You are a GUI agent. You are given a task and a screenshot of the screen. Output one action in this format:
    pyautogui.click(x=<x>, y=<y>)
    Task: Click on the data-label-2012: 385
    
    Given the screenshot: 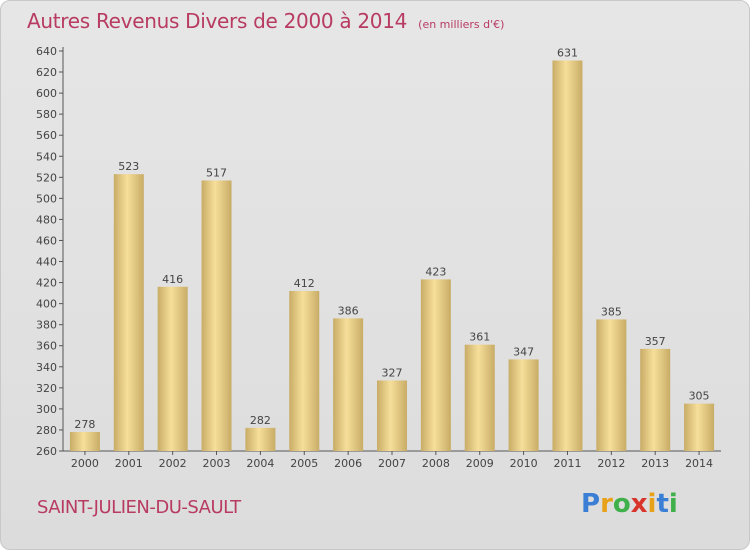 What is the action you would take?
    pyautogui.click(x=611, y=311)
    